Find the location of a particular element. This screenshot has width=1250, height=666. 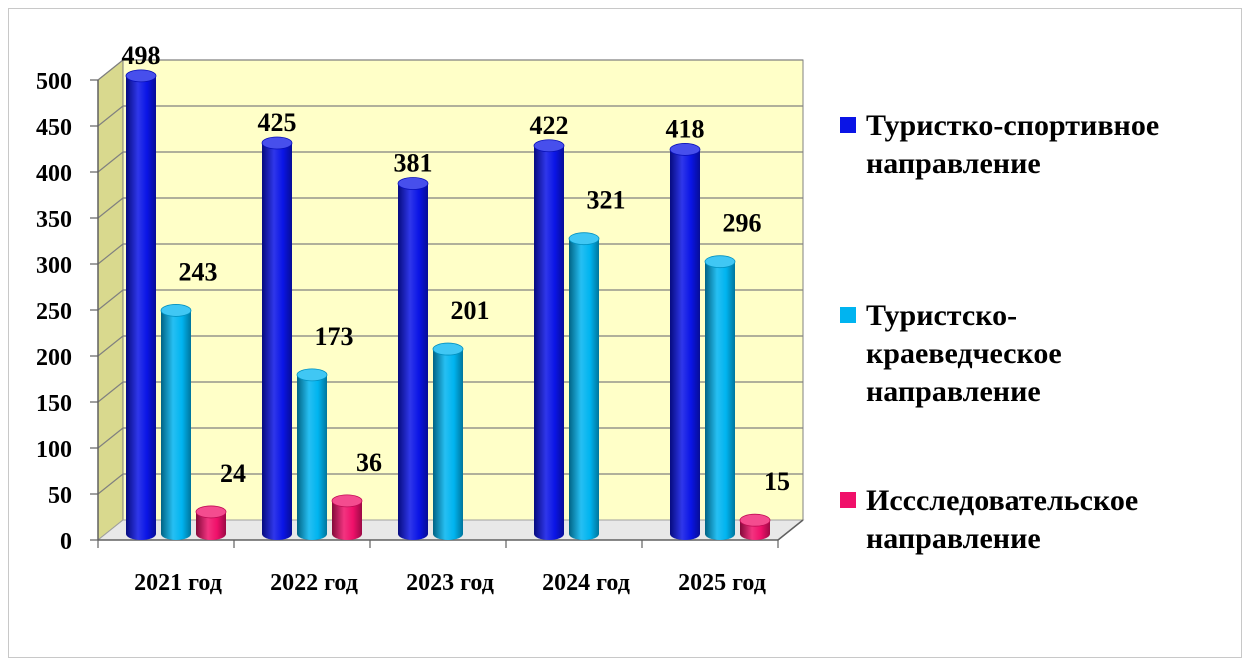

legend-label: Туристско- is located at coordinates (941, 315).